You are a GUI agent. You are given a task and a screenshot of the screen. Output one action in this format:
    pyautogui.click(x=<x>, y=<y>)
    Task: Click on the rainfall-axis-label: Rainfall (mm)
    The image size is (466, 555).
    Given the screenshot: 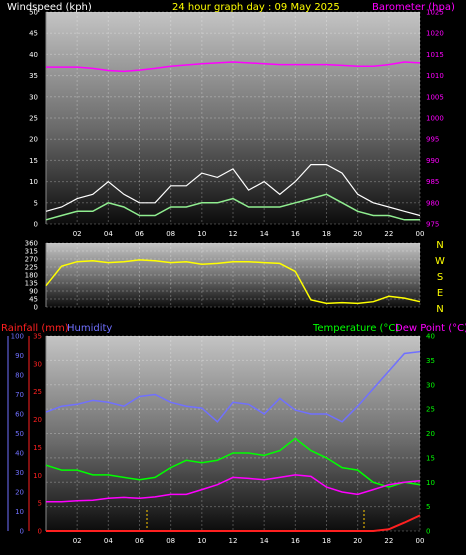 What is the action you would take?
    pyautogui.click(x=35, y=328)
    